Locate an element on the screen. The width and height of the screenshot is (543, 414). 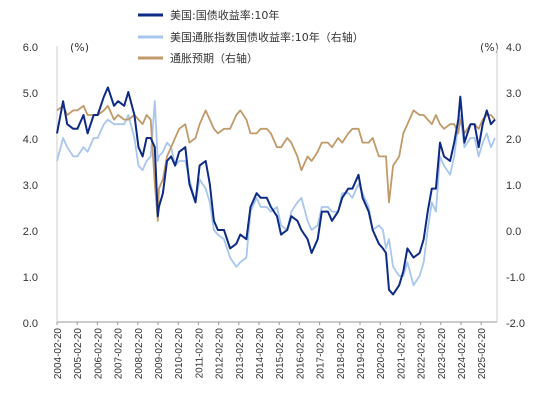
x-tick-label: 2023-02-20 is located at coordinates (442, 354).